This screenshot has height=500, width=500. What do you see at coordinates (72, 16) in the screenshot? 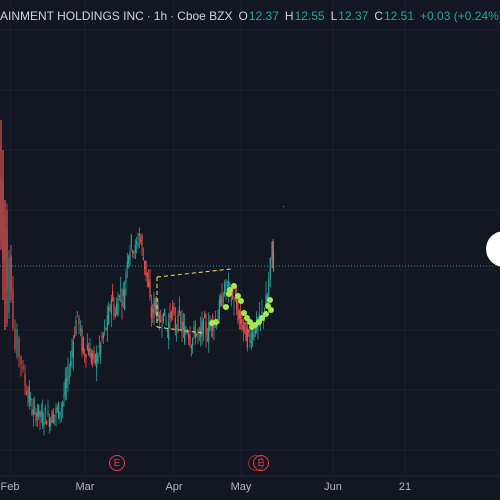
I see `symbol-name: AINMENT HOLDINGS INC` at bounding box center [72, 16].